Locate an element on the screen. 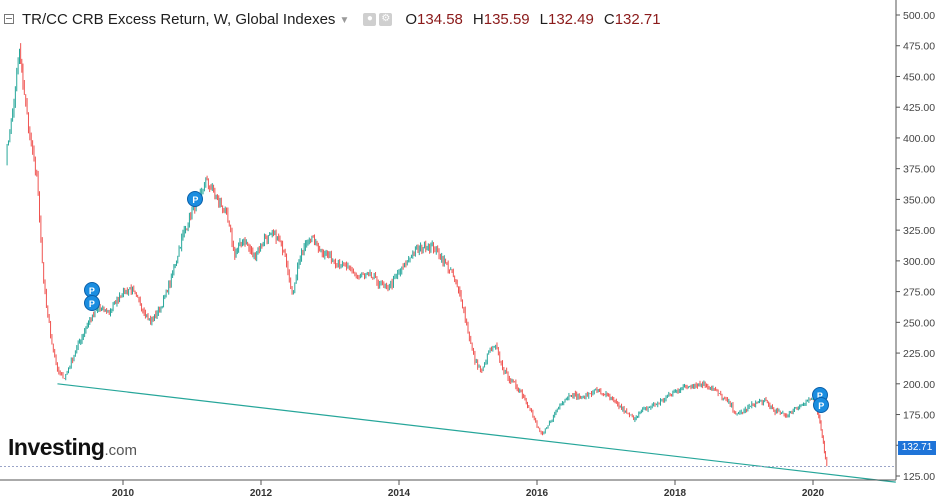  y-tick-label: 475.00 is located at coordinates (919, 47).